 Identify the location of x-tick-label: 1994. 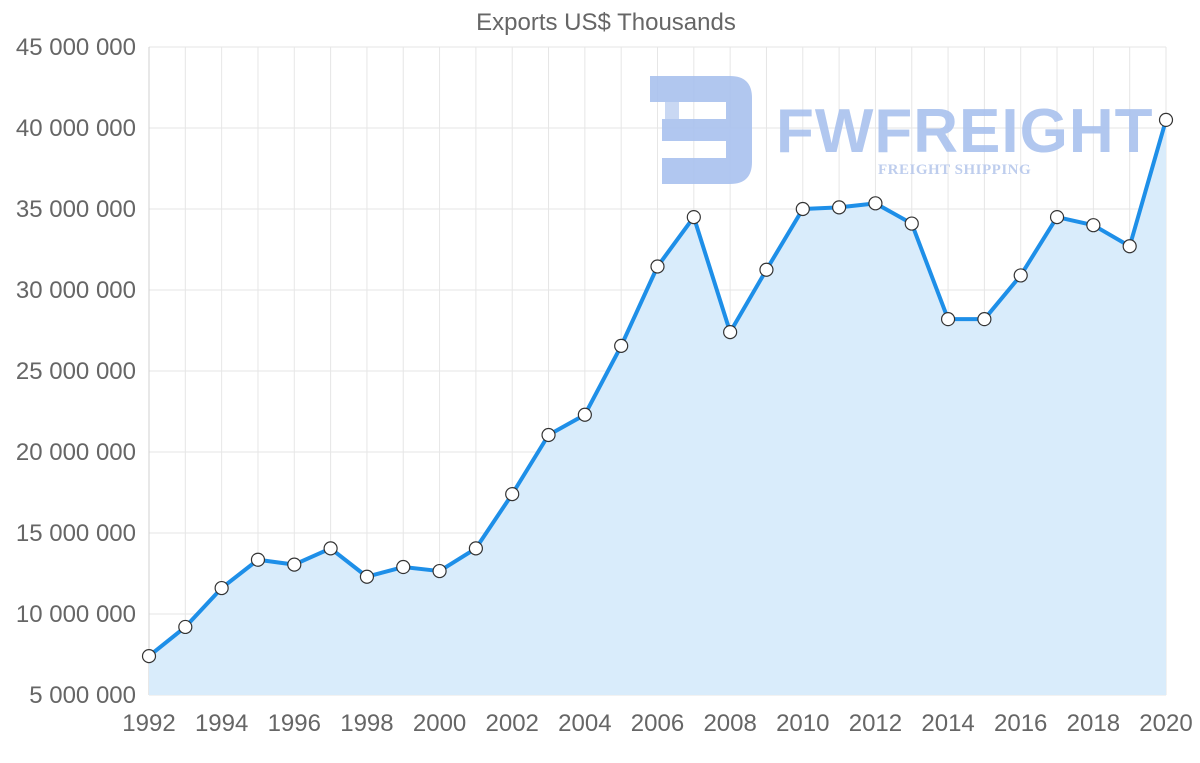
(221, 723).